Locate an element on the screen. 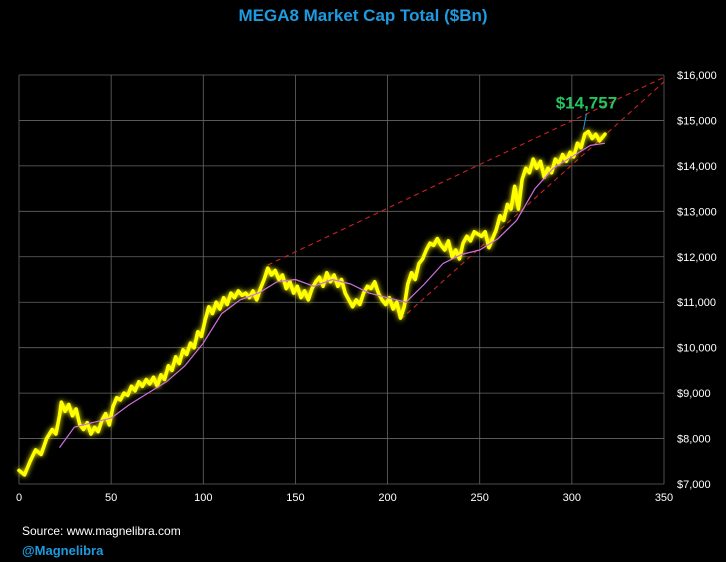 The width and height of the screenshot is (726, 562). x-tick-label: 100 is located at coordinates (203, 498).